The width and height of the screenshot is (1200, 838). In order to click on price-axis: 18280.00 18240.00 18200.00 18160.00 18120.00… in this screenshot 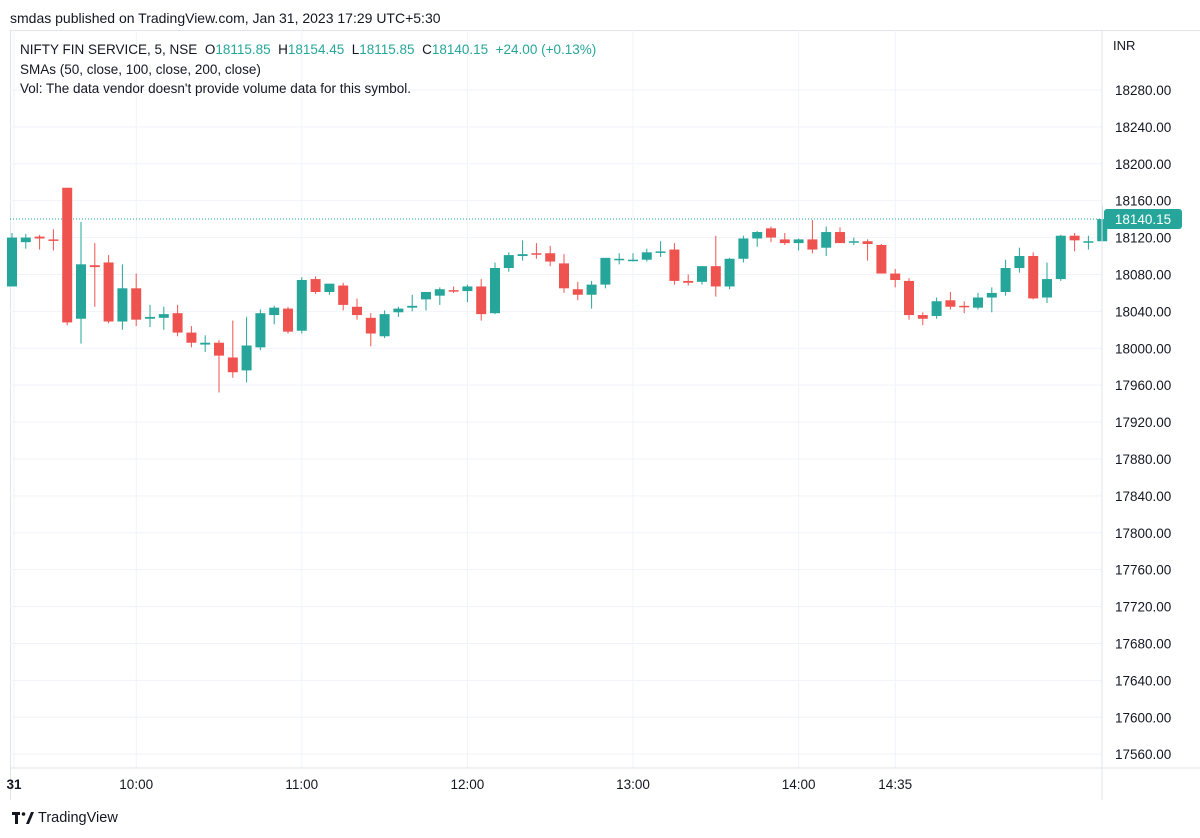, I will do `click(1143, 422)`.